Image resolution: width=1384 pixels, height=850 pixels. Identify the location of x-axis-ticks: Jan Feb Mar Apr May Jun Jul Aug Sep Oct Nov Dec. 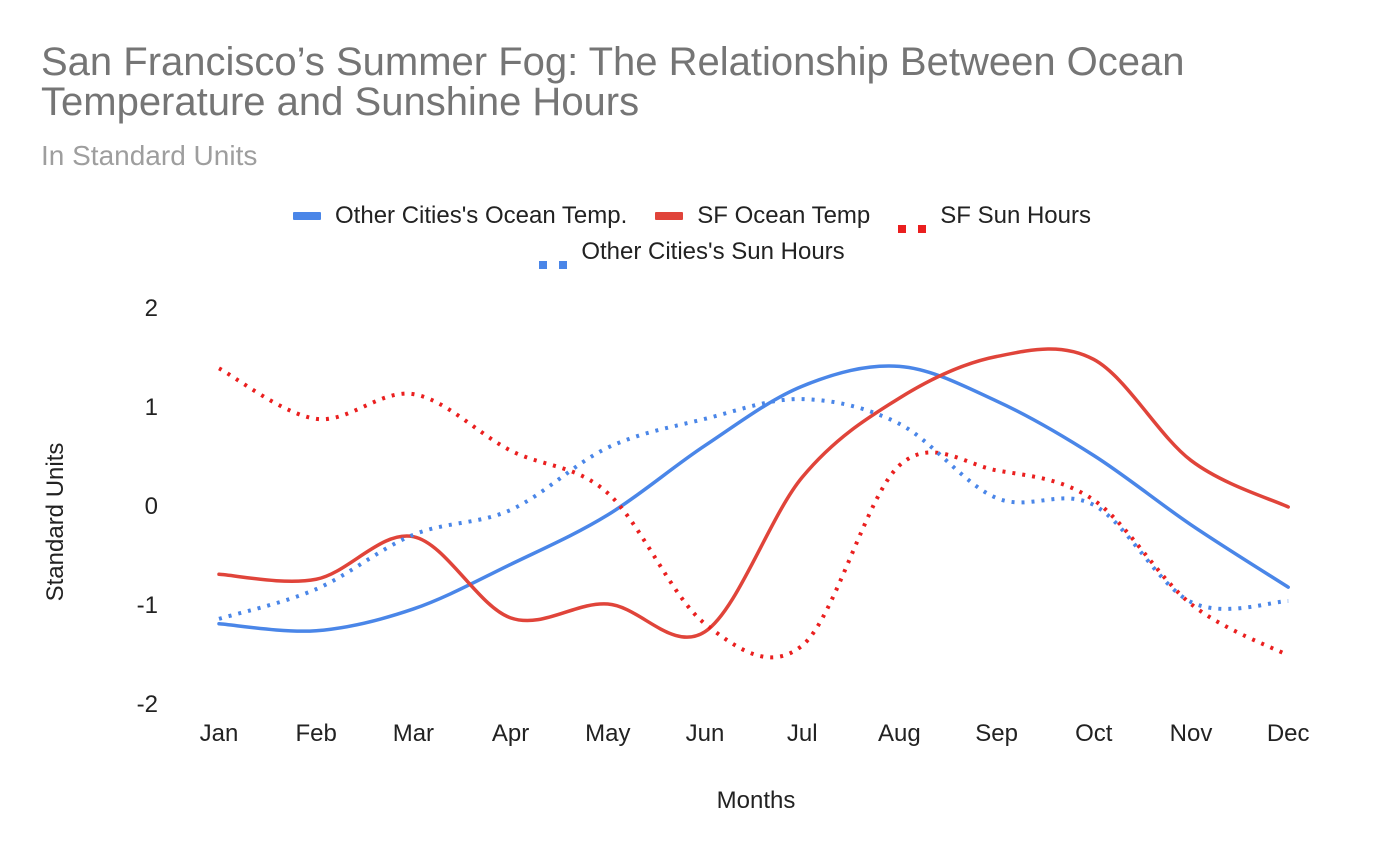
(755, 733).